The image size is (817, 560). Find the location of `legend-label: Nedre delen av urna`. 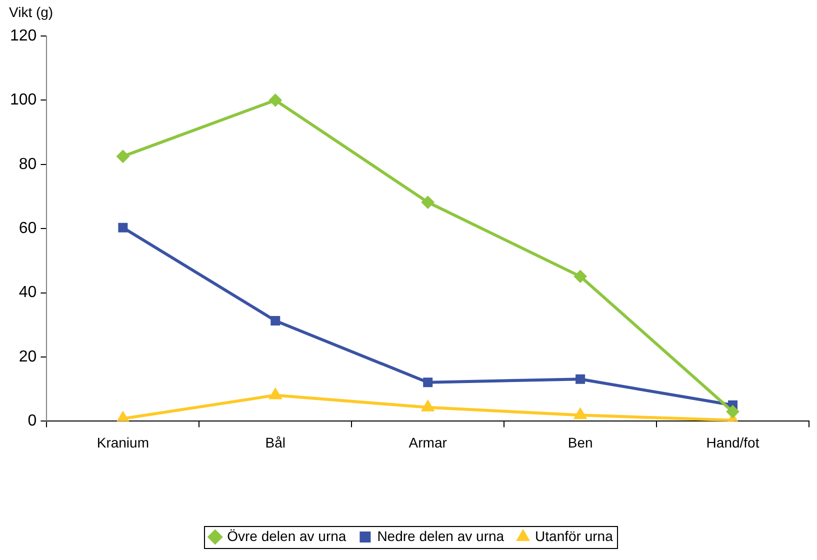

legend-label: Nedre delen av urna is located at coordinates (440, 536).